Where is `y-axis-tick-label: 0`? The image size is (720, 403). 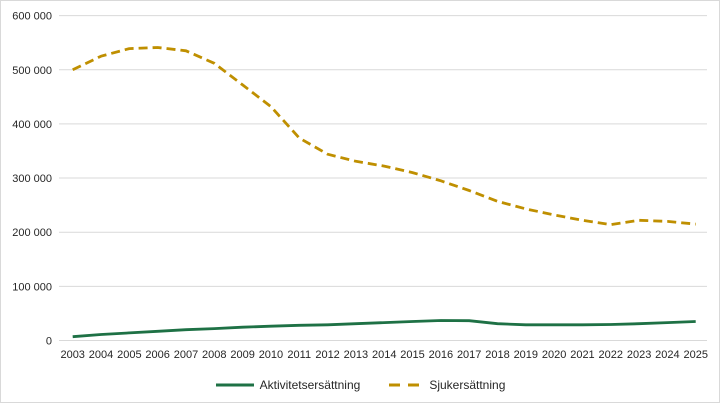
y-axis-tick-label: 0 is located at coordinates (49, 342).